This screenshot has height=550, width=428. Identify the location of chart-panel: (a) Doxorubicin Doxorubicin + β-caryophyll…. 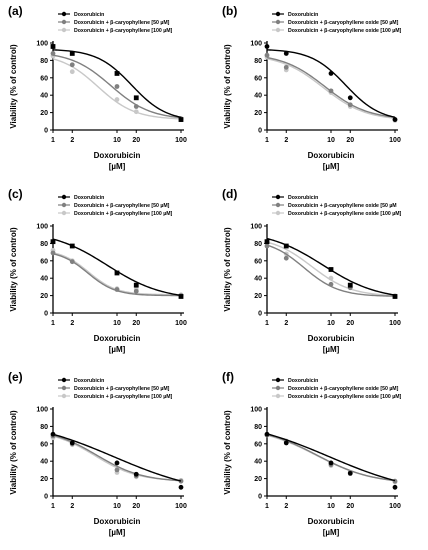
(97, 87).